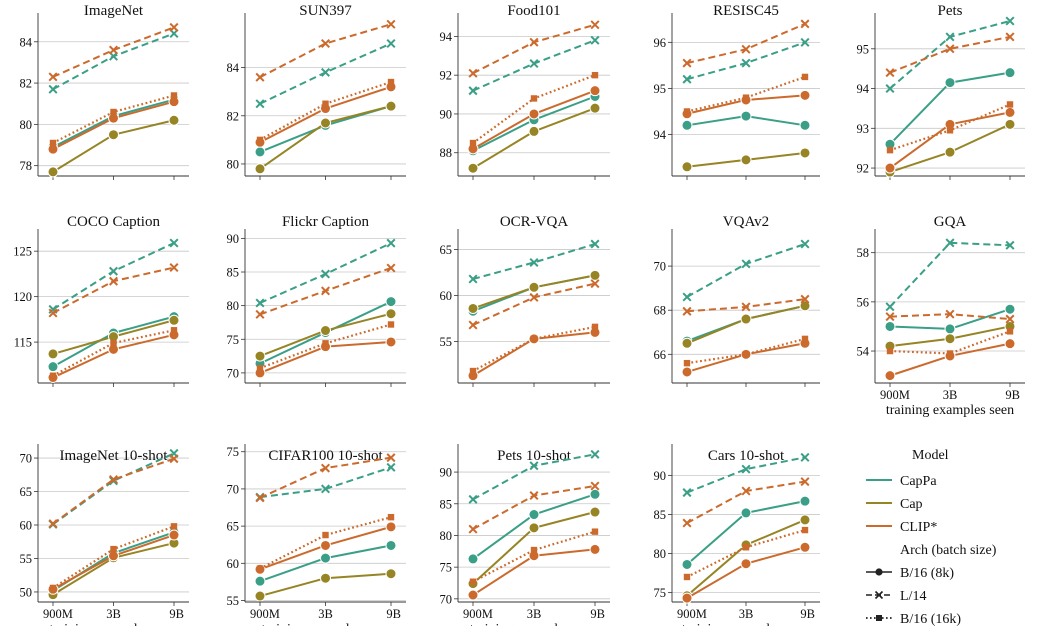 The width and height of the screenshot is (1047, 626). What do you see at coordinates (534, 222) in the screenshot?
I see `subplot-title: OCR-VQA` at bounding box center [534, 222].